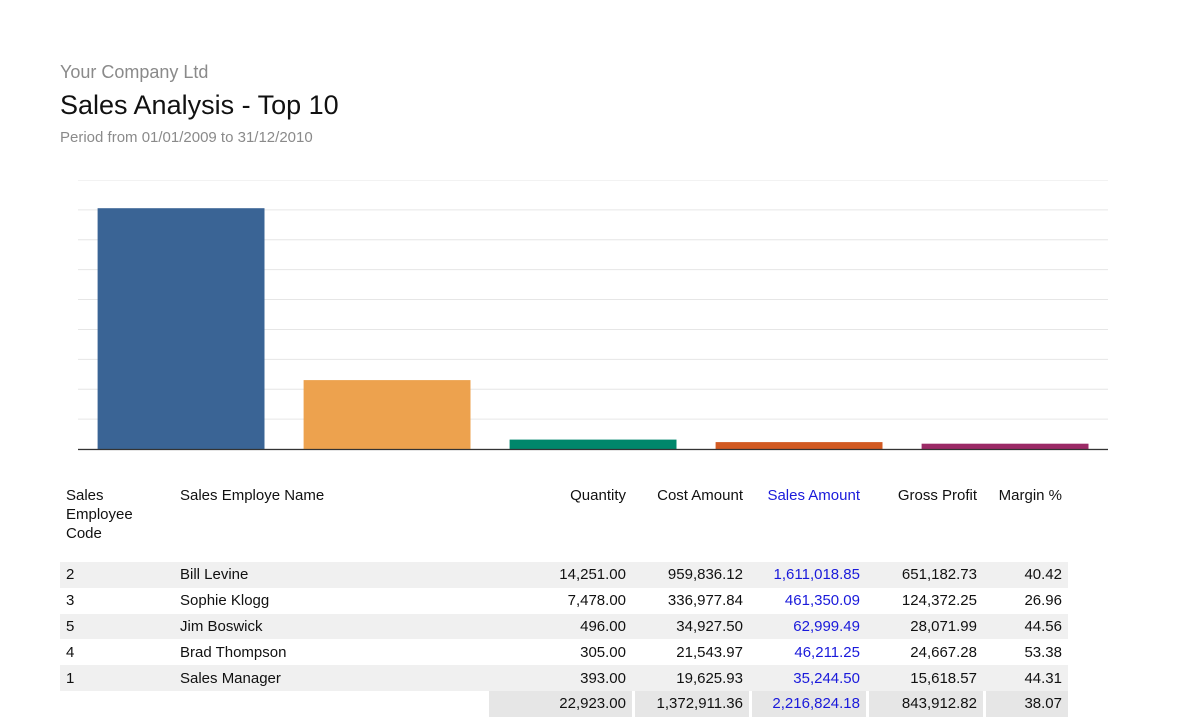 The image size is (1200, 720). Describe the element at coordinates (822, 601) in the screenshot. I see `cell-sales: 461,350.09` at that location.